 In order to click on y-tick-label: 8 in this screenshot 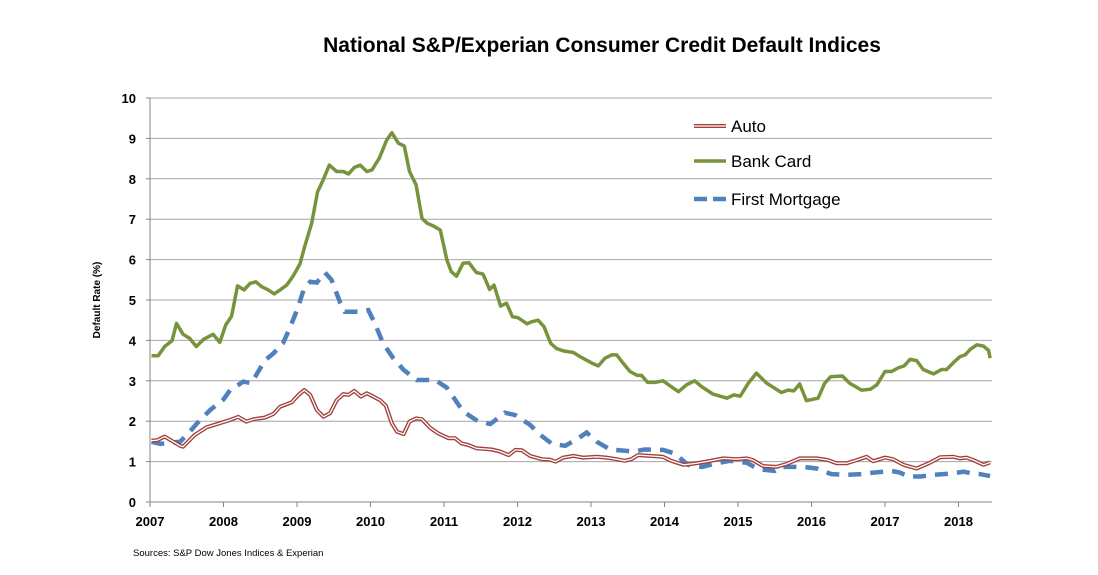, I will do `click(132, 179)`.